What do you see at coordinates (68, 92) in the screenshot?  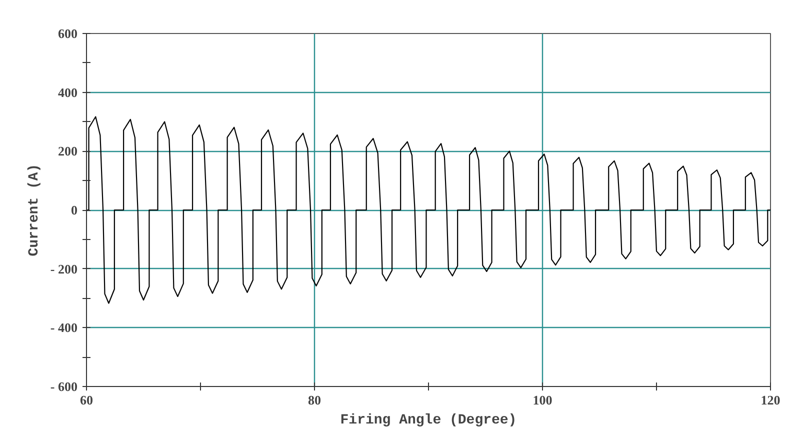 I see `y-tick-label: 400` at bounding box center [68, 92].